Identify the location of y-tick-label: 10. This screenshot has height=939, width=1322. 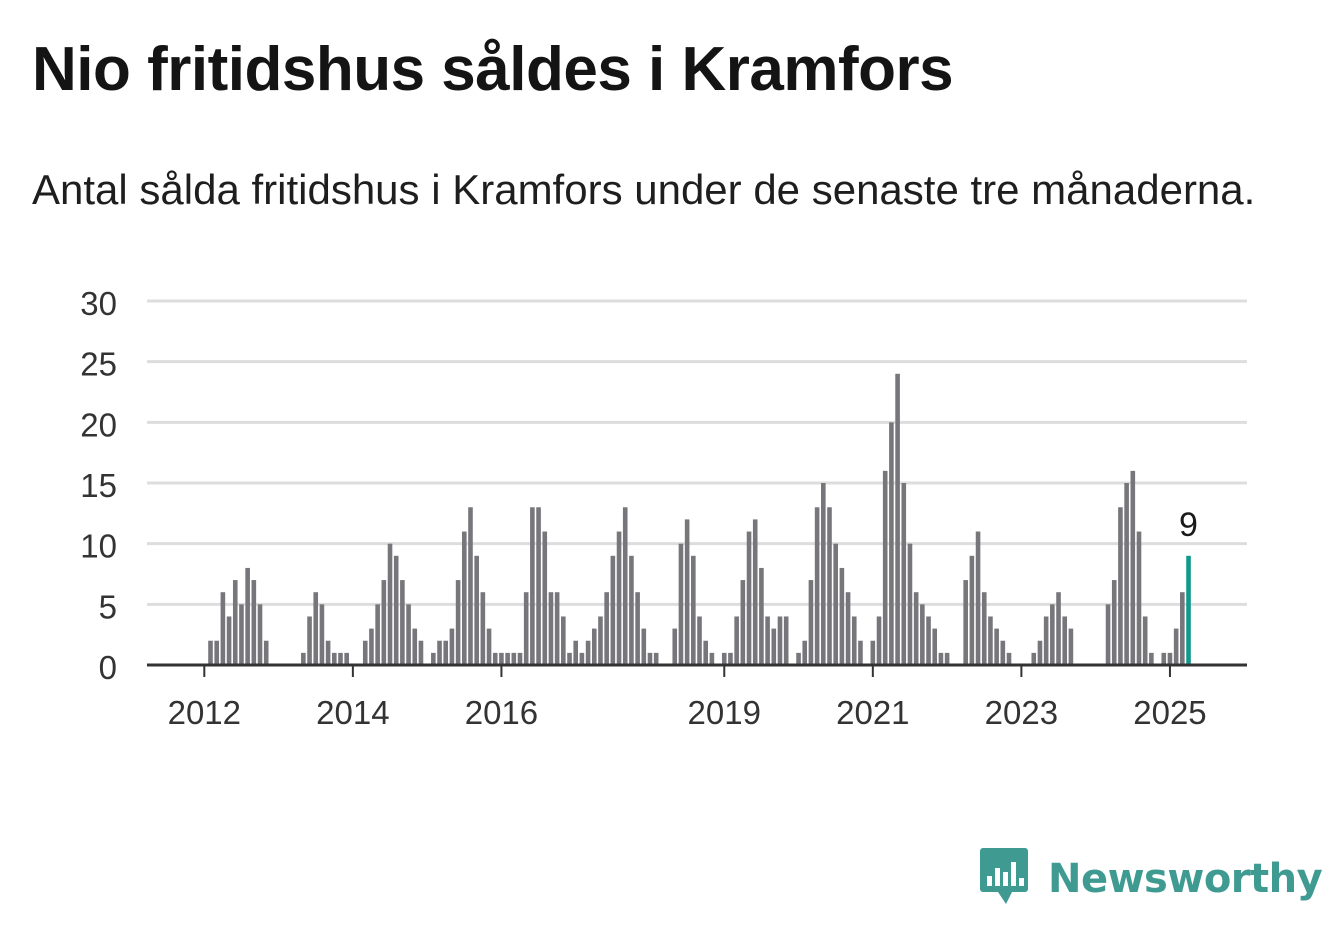
(98, 546).